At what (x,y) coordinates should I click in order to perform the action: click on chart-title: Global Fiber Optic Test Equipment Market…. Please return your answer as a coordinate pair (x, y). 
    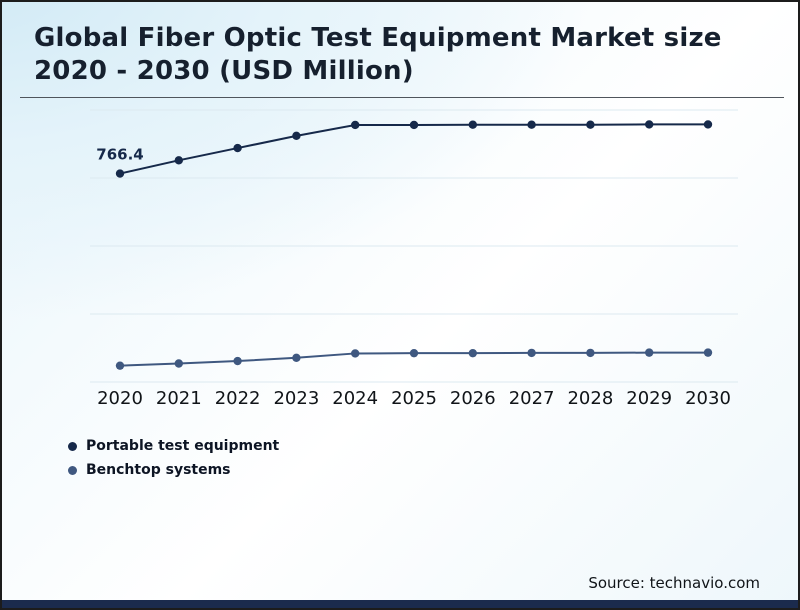
    Looking at the image, I should click on (378, 54).